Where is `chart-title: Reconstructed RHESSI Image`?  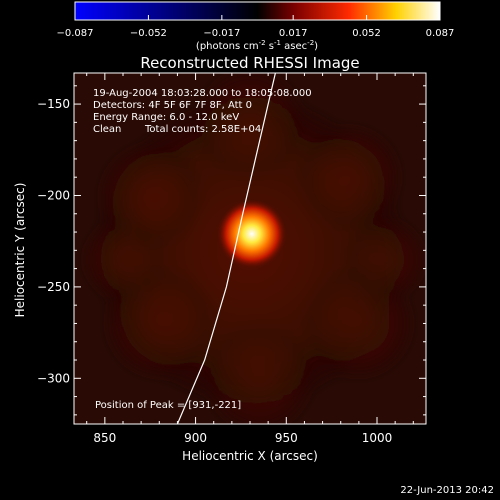
chart-title: Reconstructed RHESSI Image is located at coordinates (249, 63).